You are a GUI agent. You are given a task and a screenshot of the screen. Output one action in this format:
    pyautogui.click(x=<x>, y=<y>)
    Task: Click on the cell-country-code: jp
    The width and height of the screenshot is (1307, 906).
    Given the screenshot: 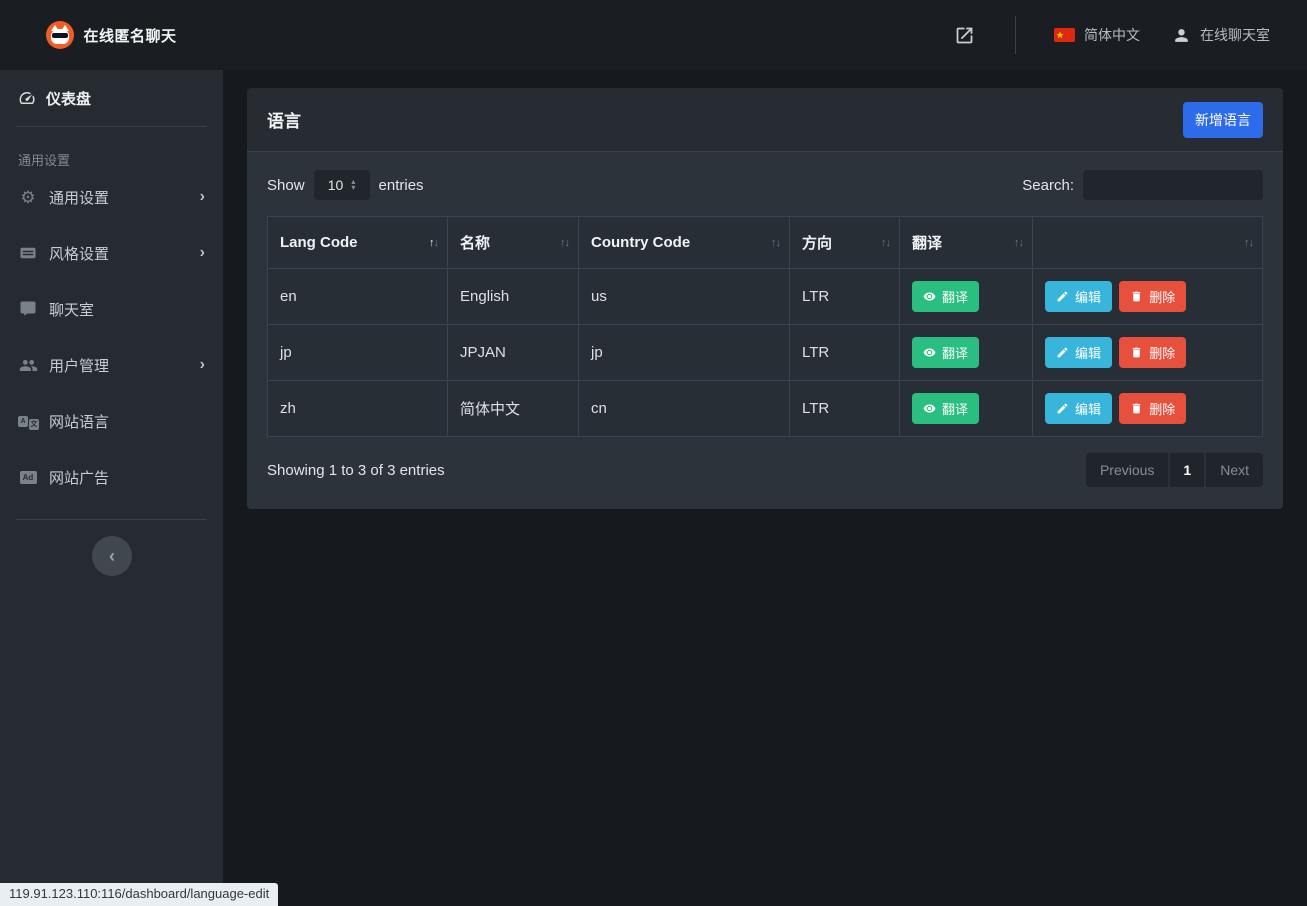 What is the action you would take?
    pyautogui.click(x=684, y=352)
    